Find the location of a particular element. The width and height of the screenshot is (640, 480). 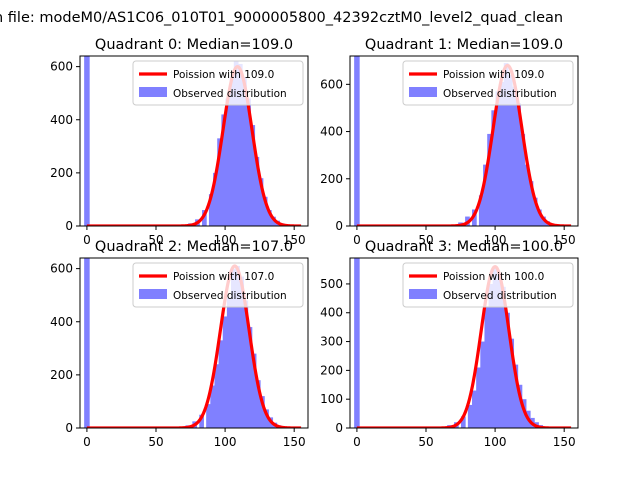

subplot-title: Quadrant 1: Median=109.0 is located at coordinates (464, 45).